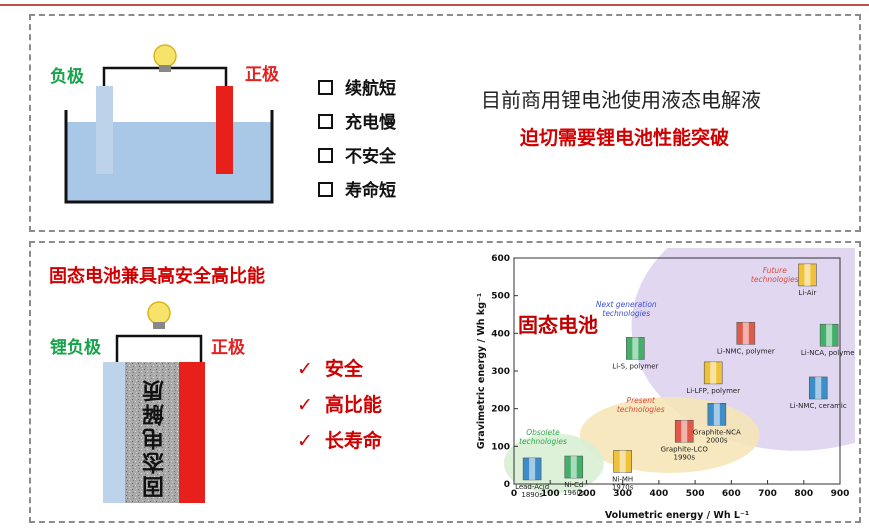 This screenshot has height=530, width=869. I want to click on positive-electrode, so click(224, 130).